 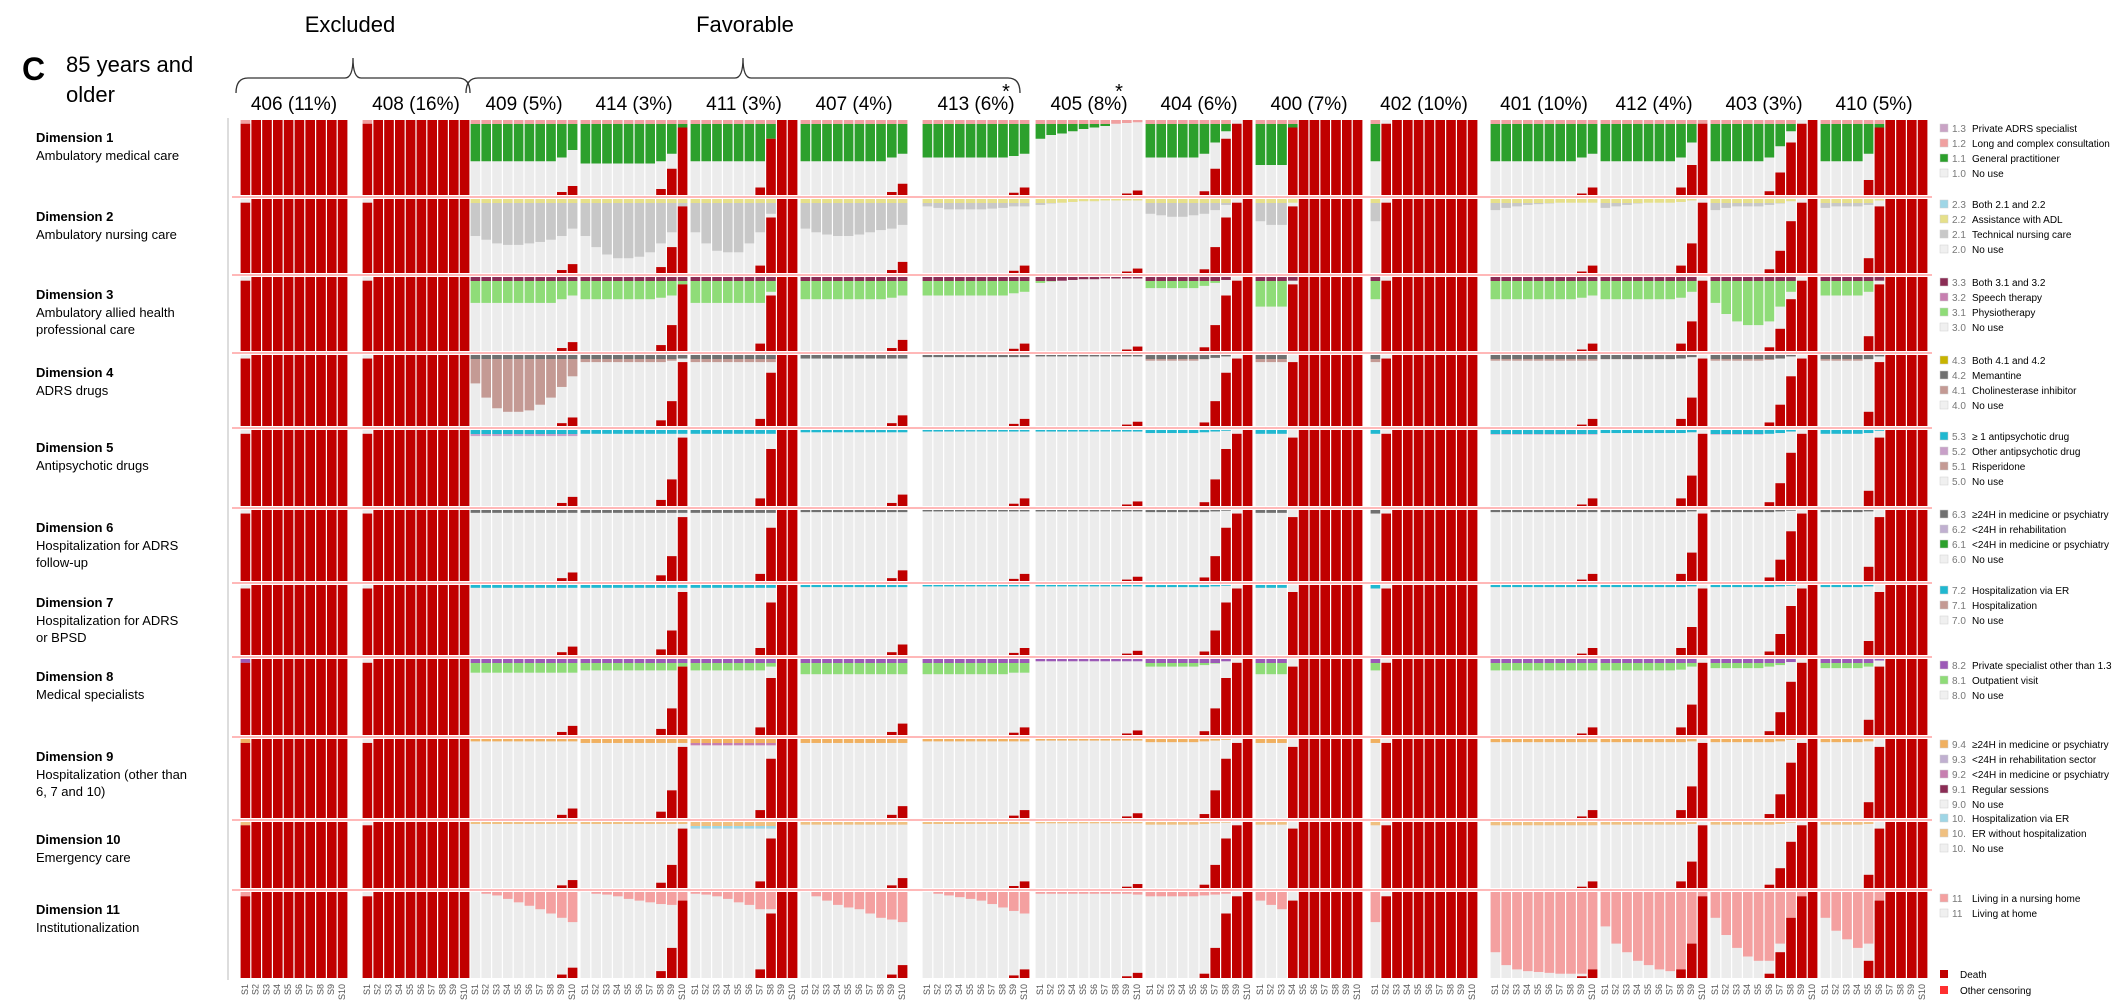 I want to click on step-tick-label: S10, so click(x=1247, y=992).